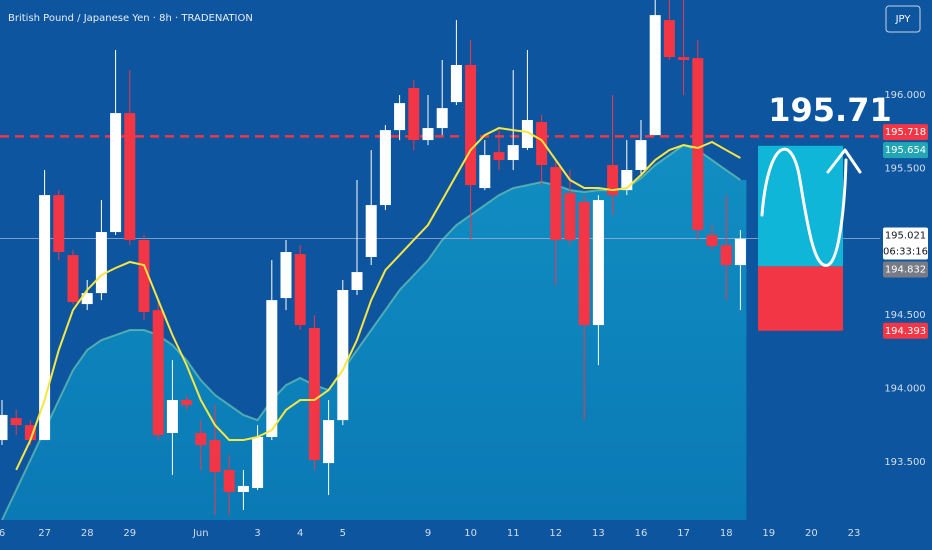 This screenshot has width=932, height=550. Describe the element at coordinates (854, 533) in the screenshot. I see `x-tick-label: 23` at that location.